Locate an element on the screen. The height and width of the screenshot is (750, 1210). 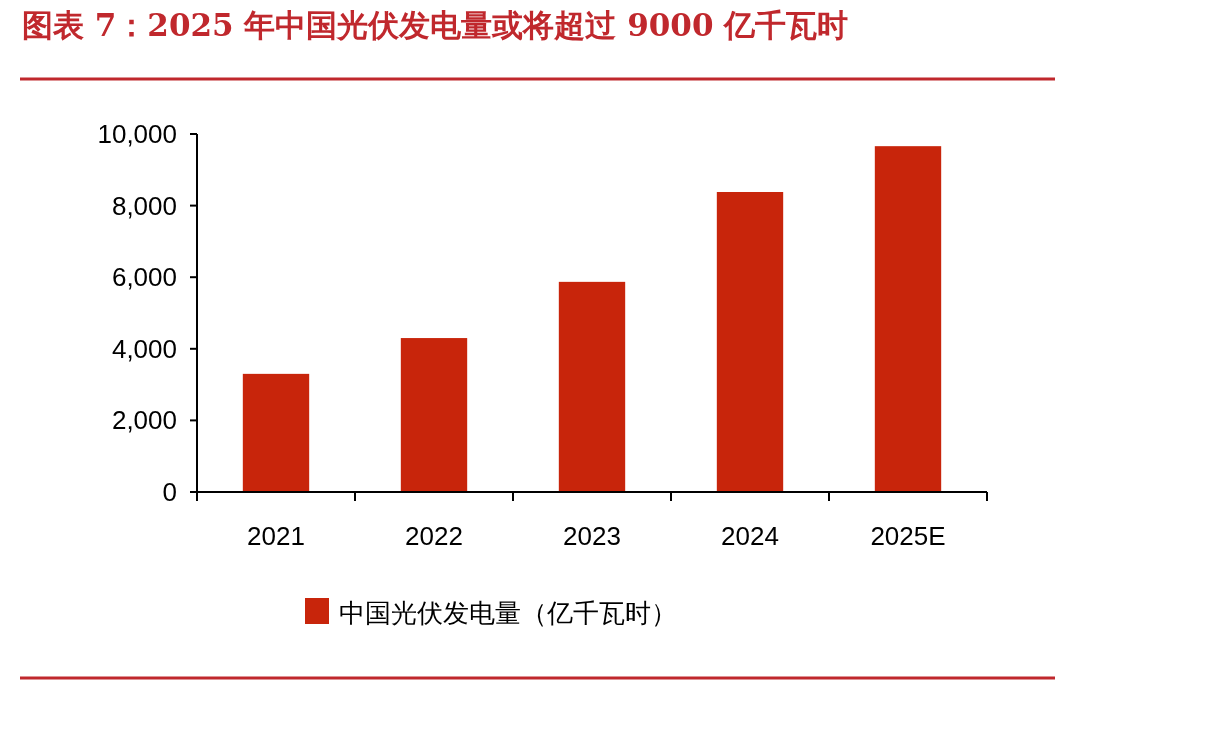
y-tick-label: 0 is located at coordinates (169, 492).